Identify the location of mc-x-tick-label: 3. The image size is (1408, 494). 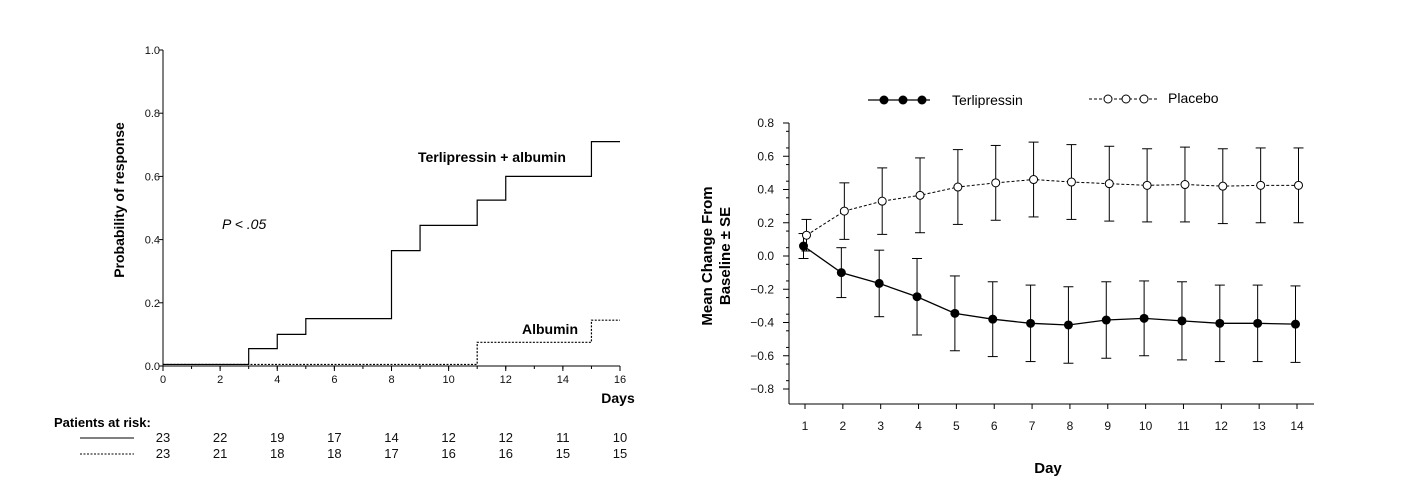
(880, 426).